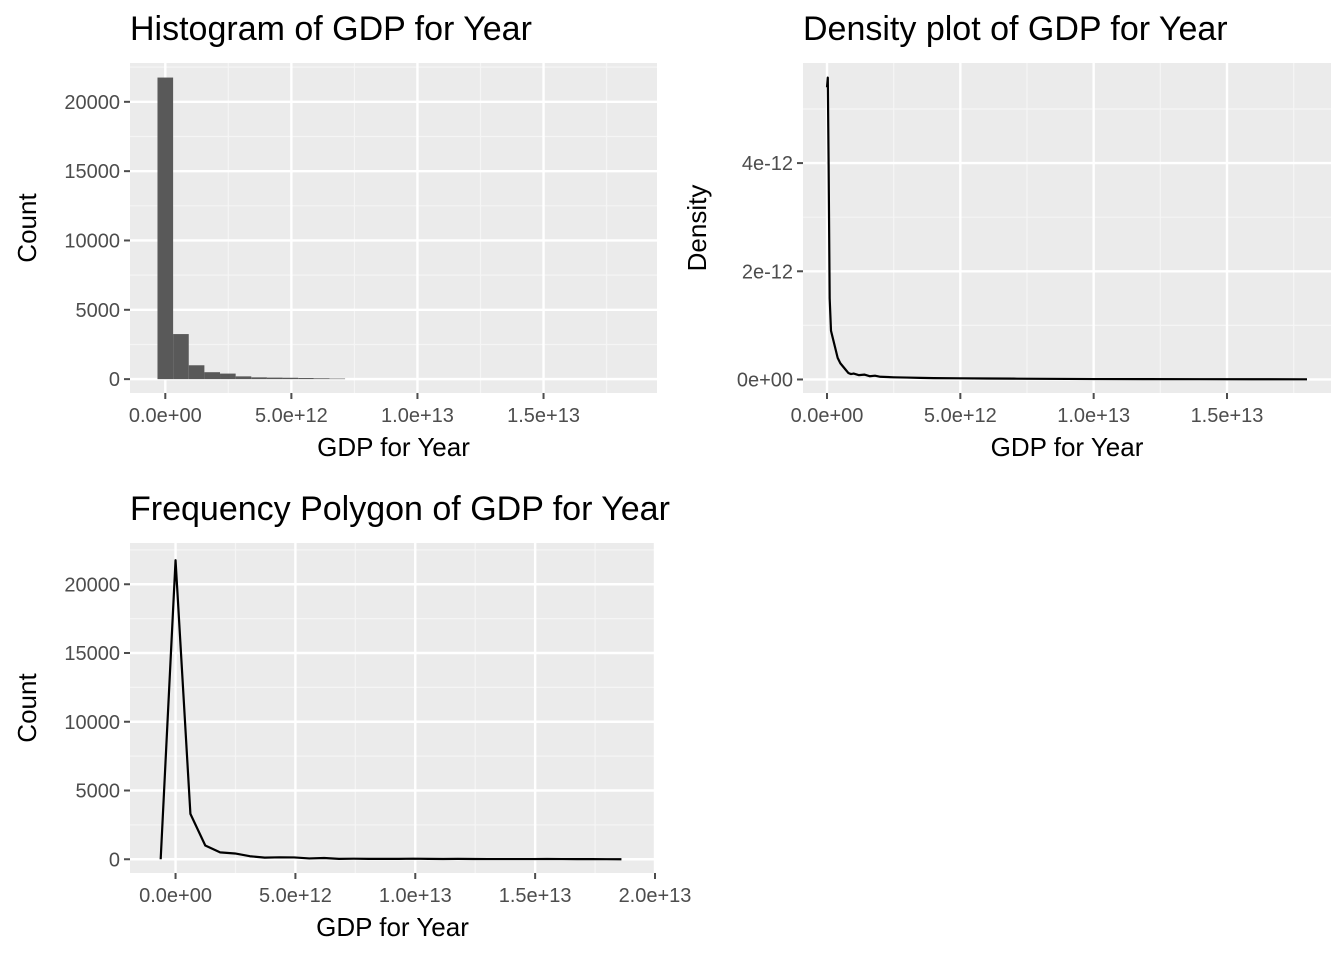  Describe the element at coordinates (331, 29) in the screenshot. I see `histogram-title: Histogram of GDP for Year` at that location.